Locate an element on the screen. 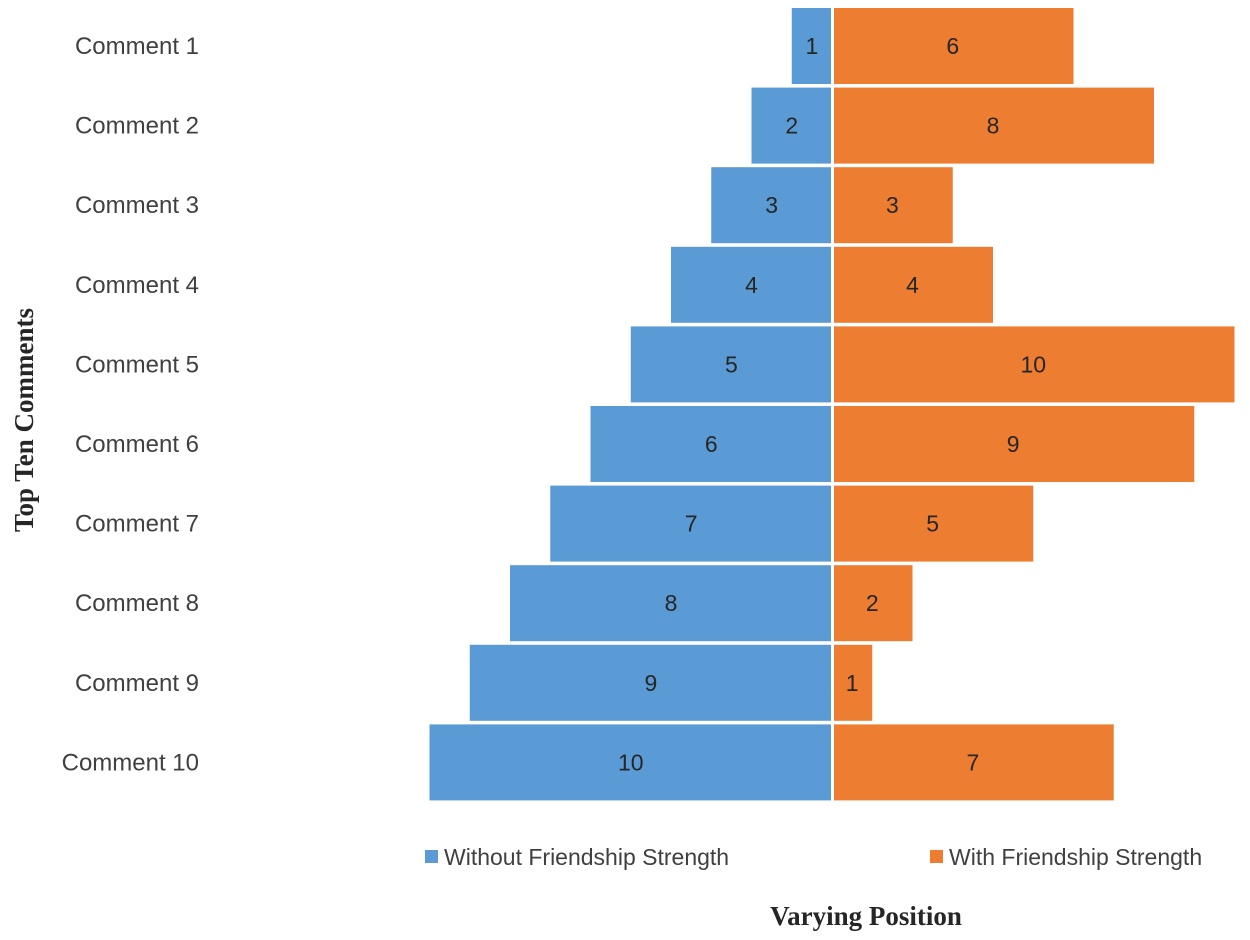 The width and height of the screenshot is (1250, 940). bar-with-label-3: 3 is located at coordinates (892, 205).